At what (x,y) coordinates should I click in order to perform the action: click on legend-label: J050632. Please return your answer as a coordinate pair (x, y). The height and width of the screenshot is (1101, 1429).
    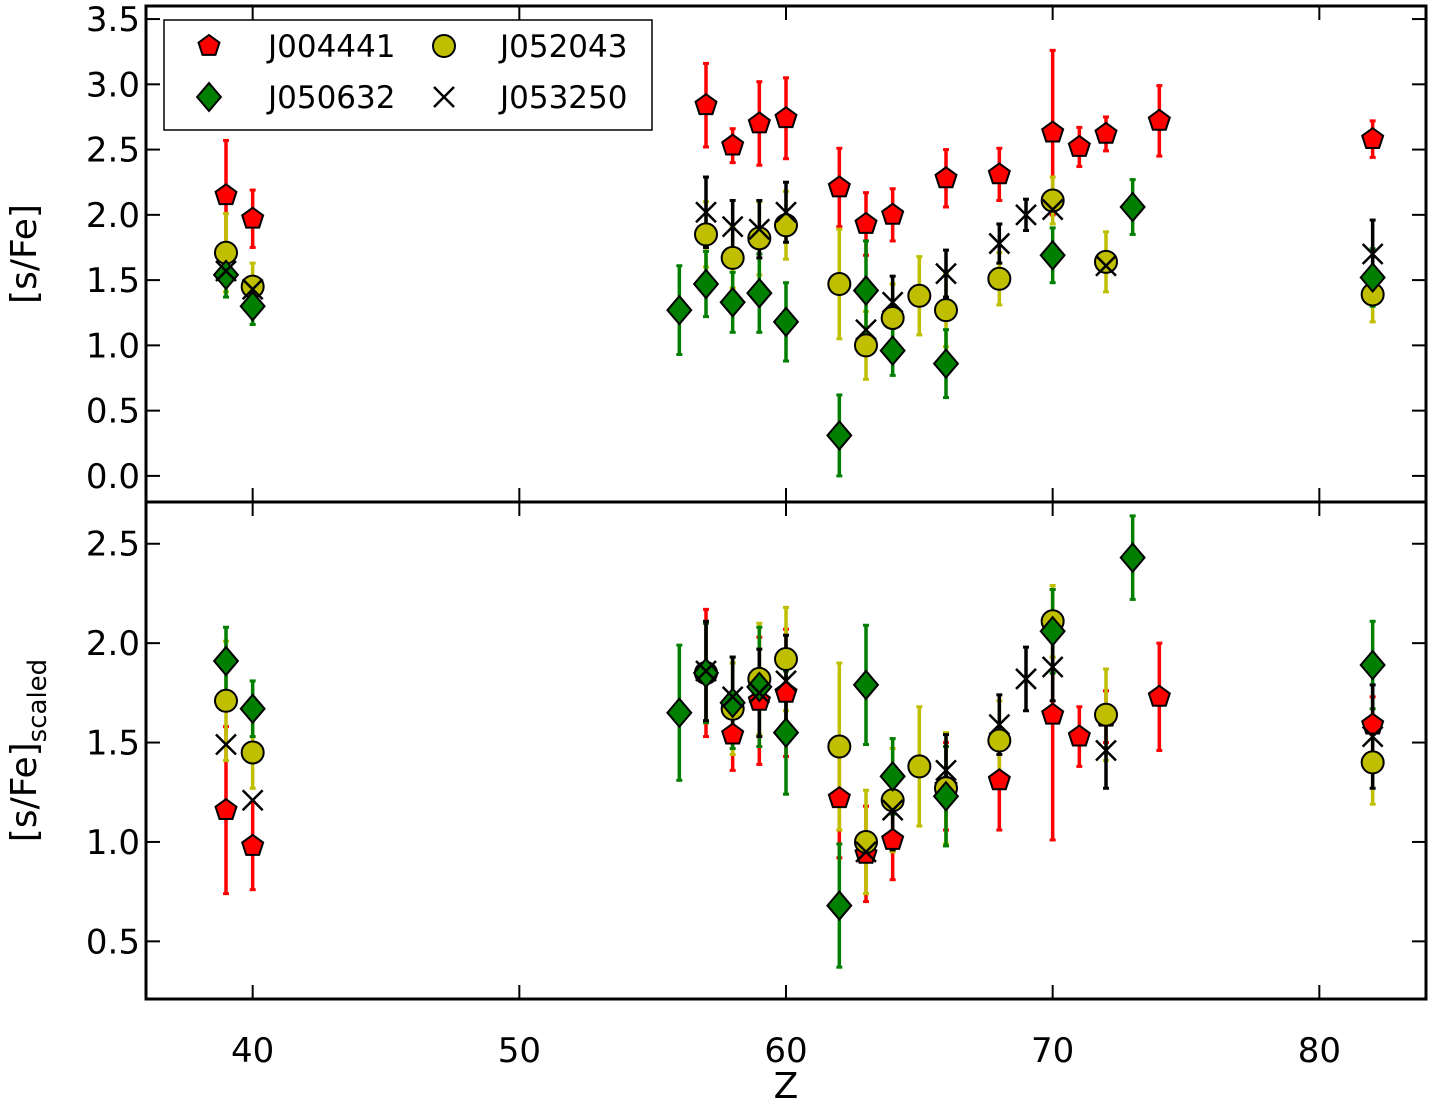
    Looking at the image, I should click on (330, 98).